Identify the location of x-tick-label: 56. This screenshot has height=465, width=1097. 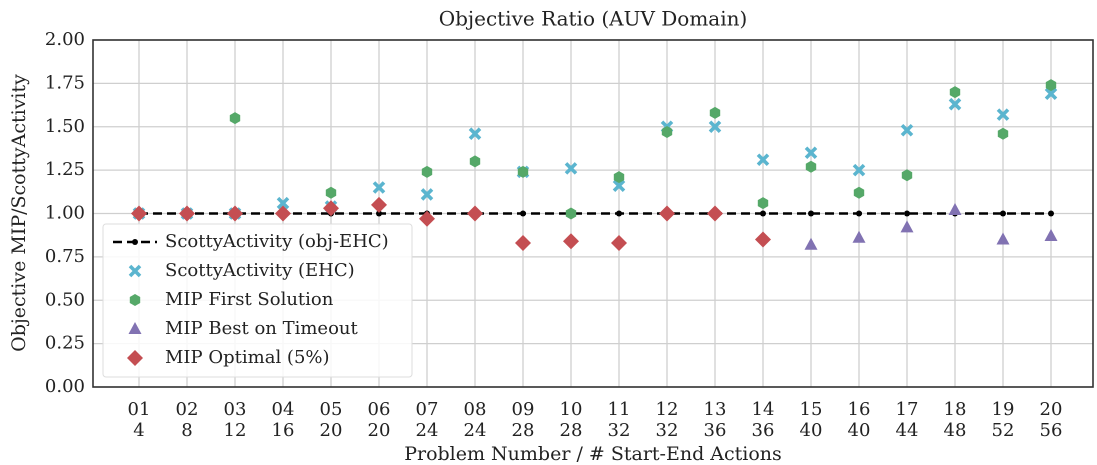
(1051, 430).